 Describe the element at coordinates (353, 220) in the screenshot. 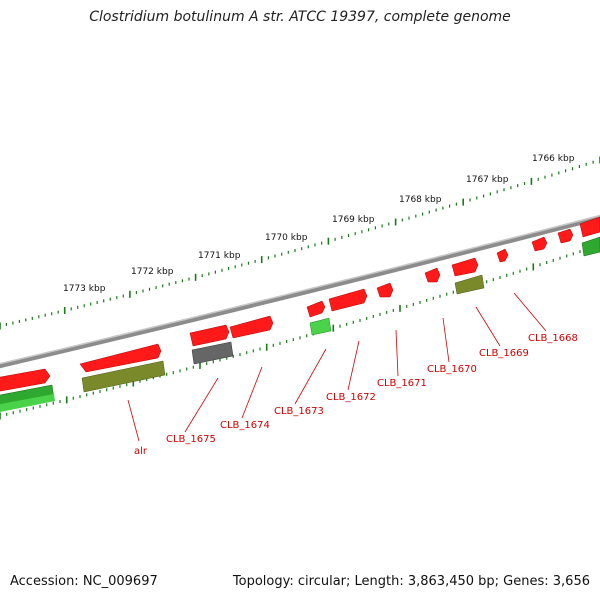

I see `scale-label: 1769 kbp` at that location.